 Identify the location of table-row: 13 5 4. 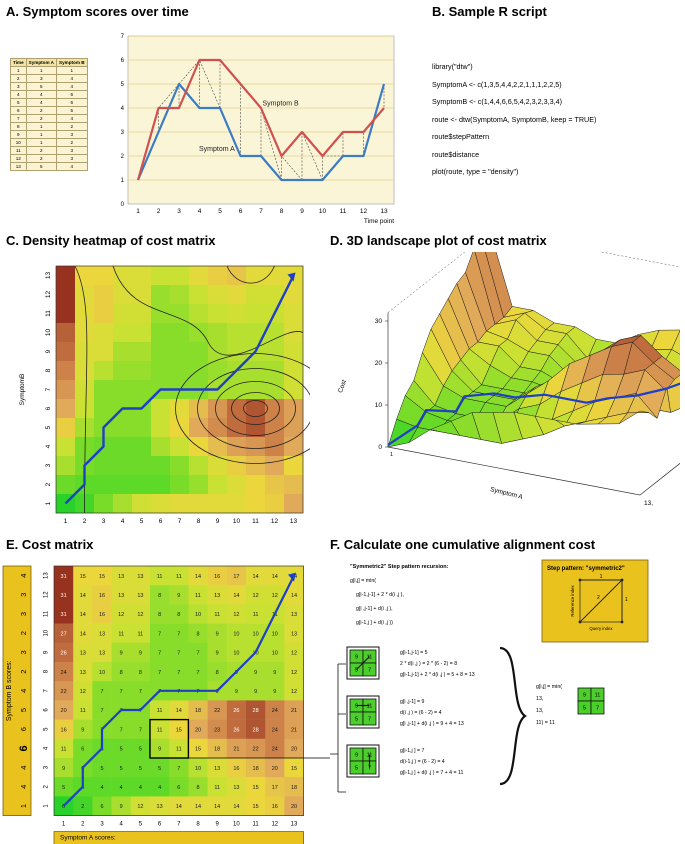
(49, 166).